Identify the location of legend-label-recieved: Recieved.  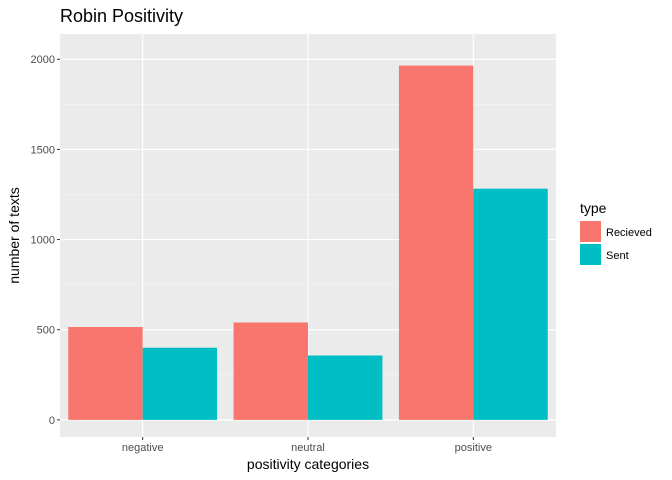
(629, 233).